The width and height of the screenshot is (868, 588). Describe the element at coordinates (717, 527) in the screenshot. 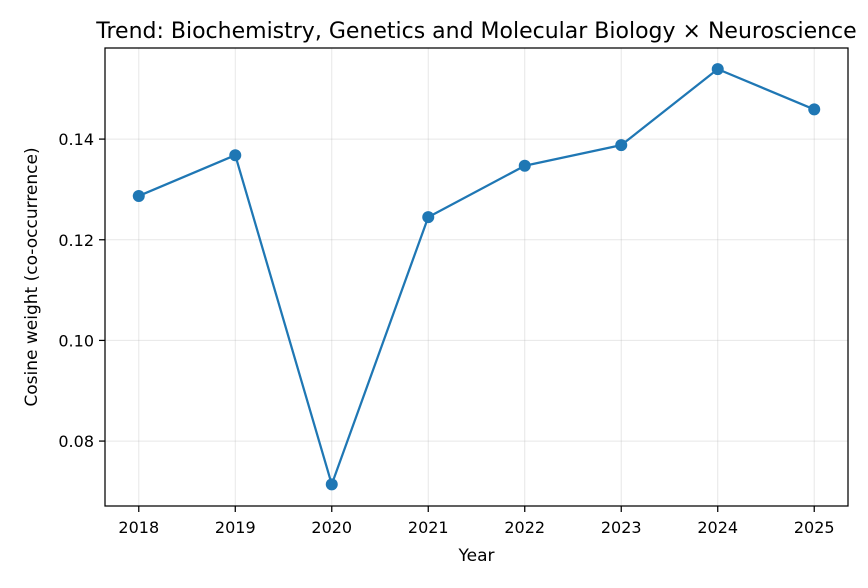

I see `x-tick-label: 2024` at that location.